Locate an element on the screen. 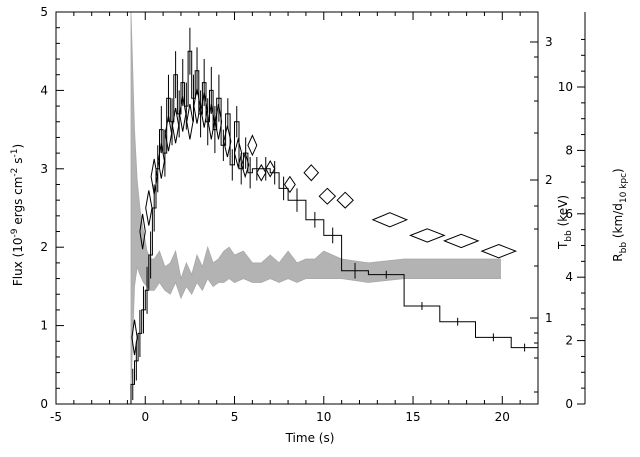  kt-label-part: T is located at coordinates (563, 245).